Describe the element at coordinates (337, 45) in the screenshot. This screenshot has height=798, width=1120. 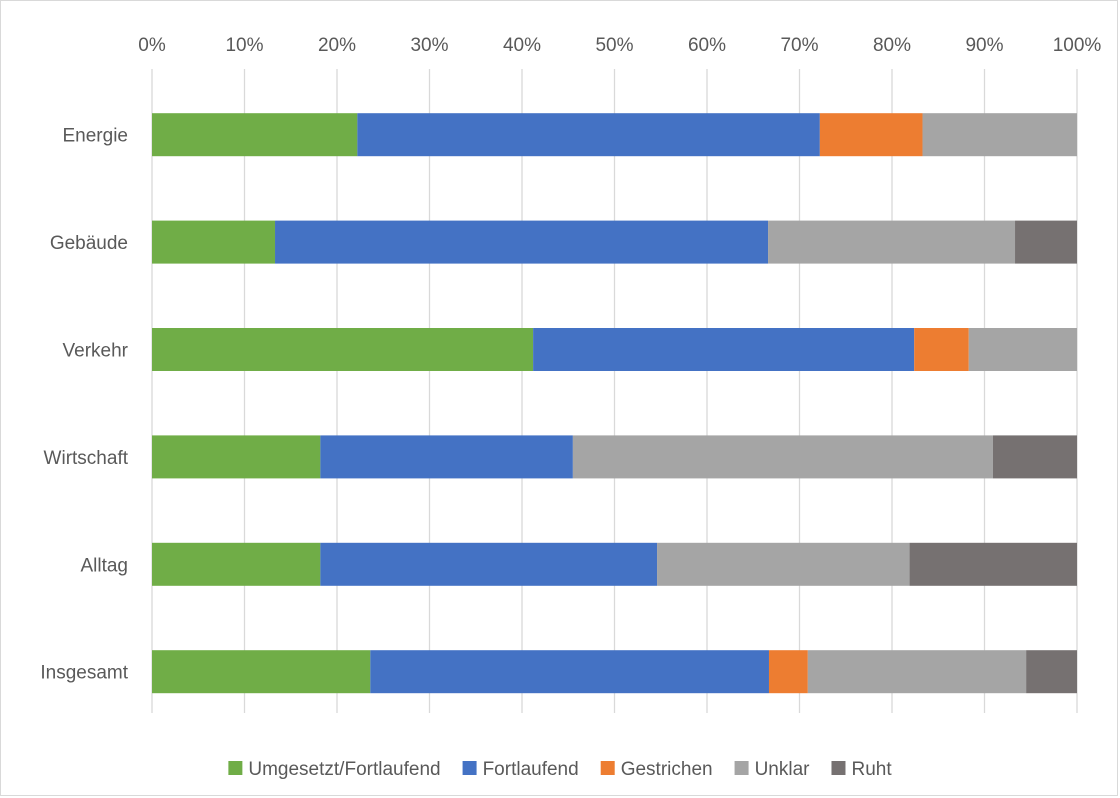
I see `x-tick-label: 20%` at that location.